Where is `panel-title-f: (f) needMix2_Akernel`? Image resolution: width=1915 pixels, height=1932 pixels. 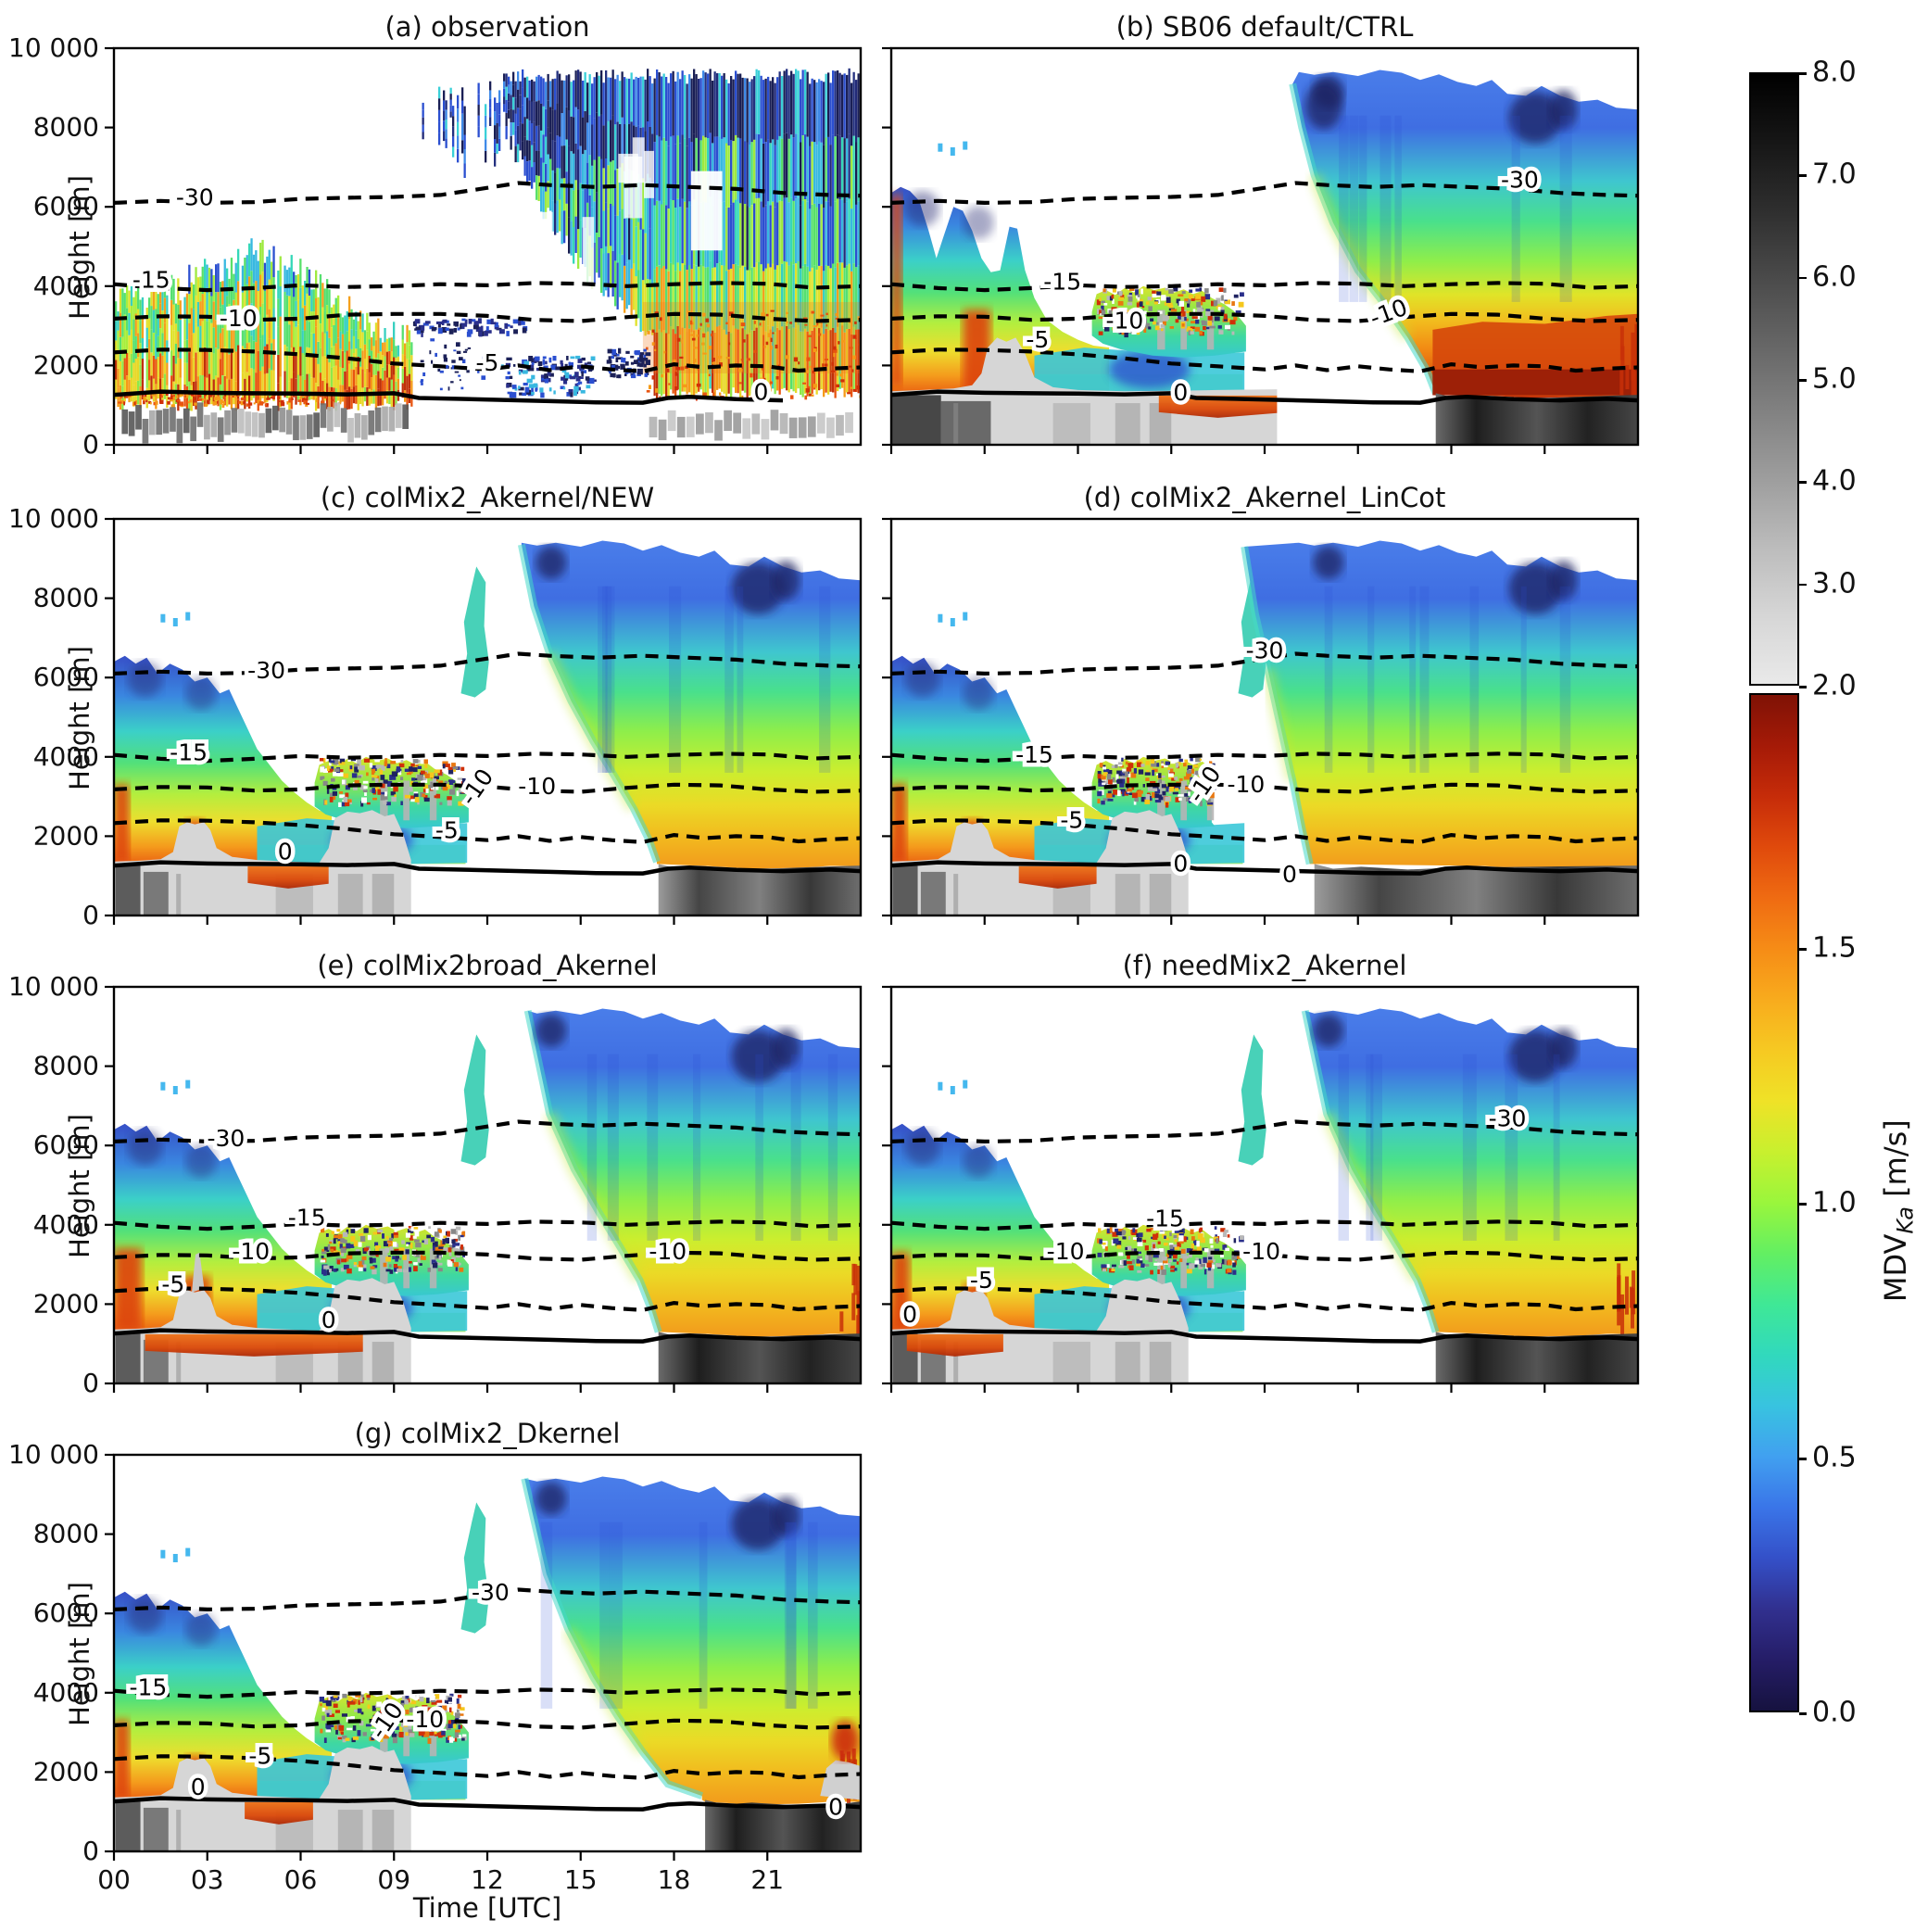
panel-title-f: (f) needMix2_Akernel is located at coordinates (1264, 965).